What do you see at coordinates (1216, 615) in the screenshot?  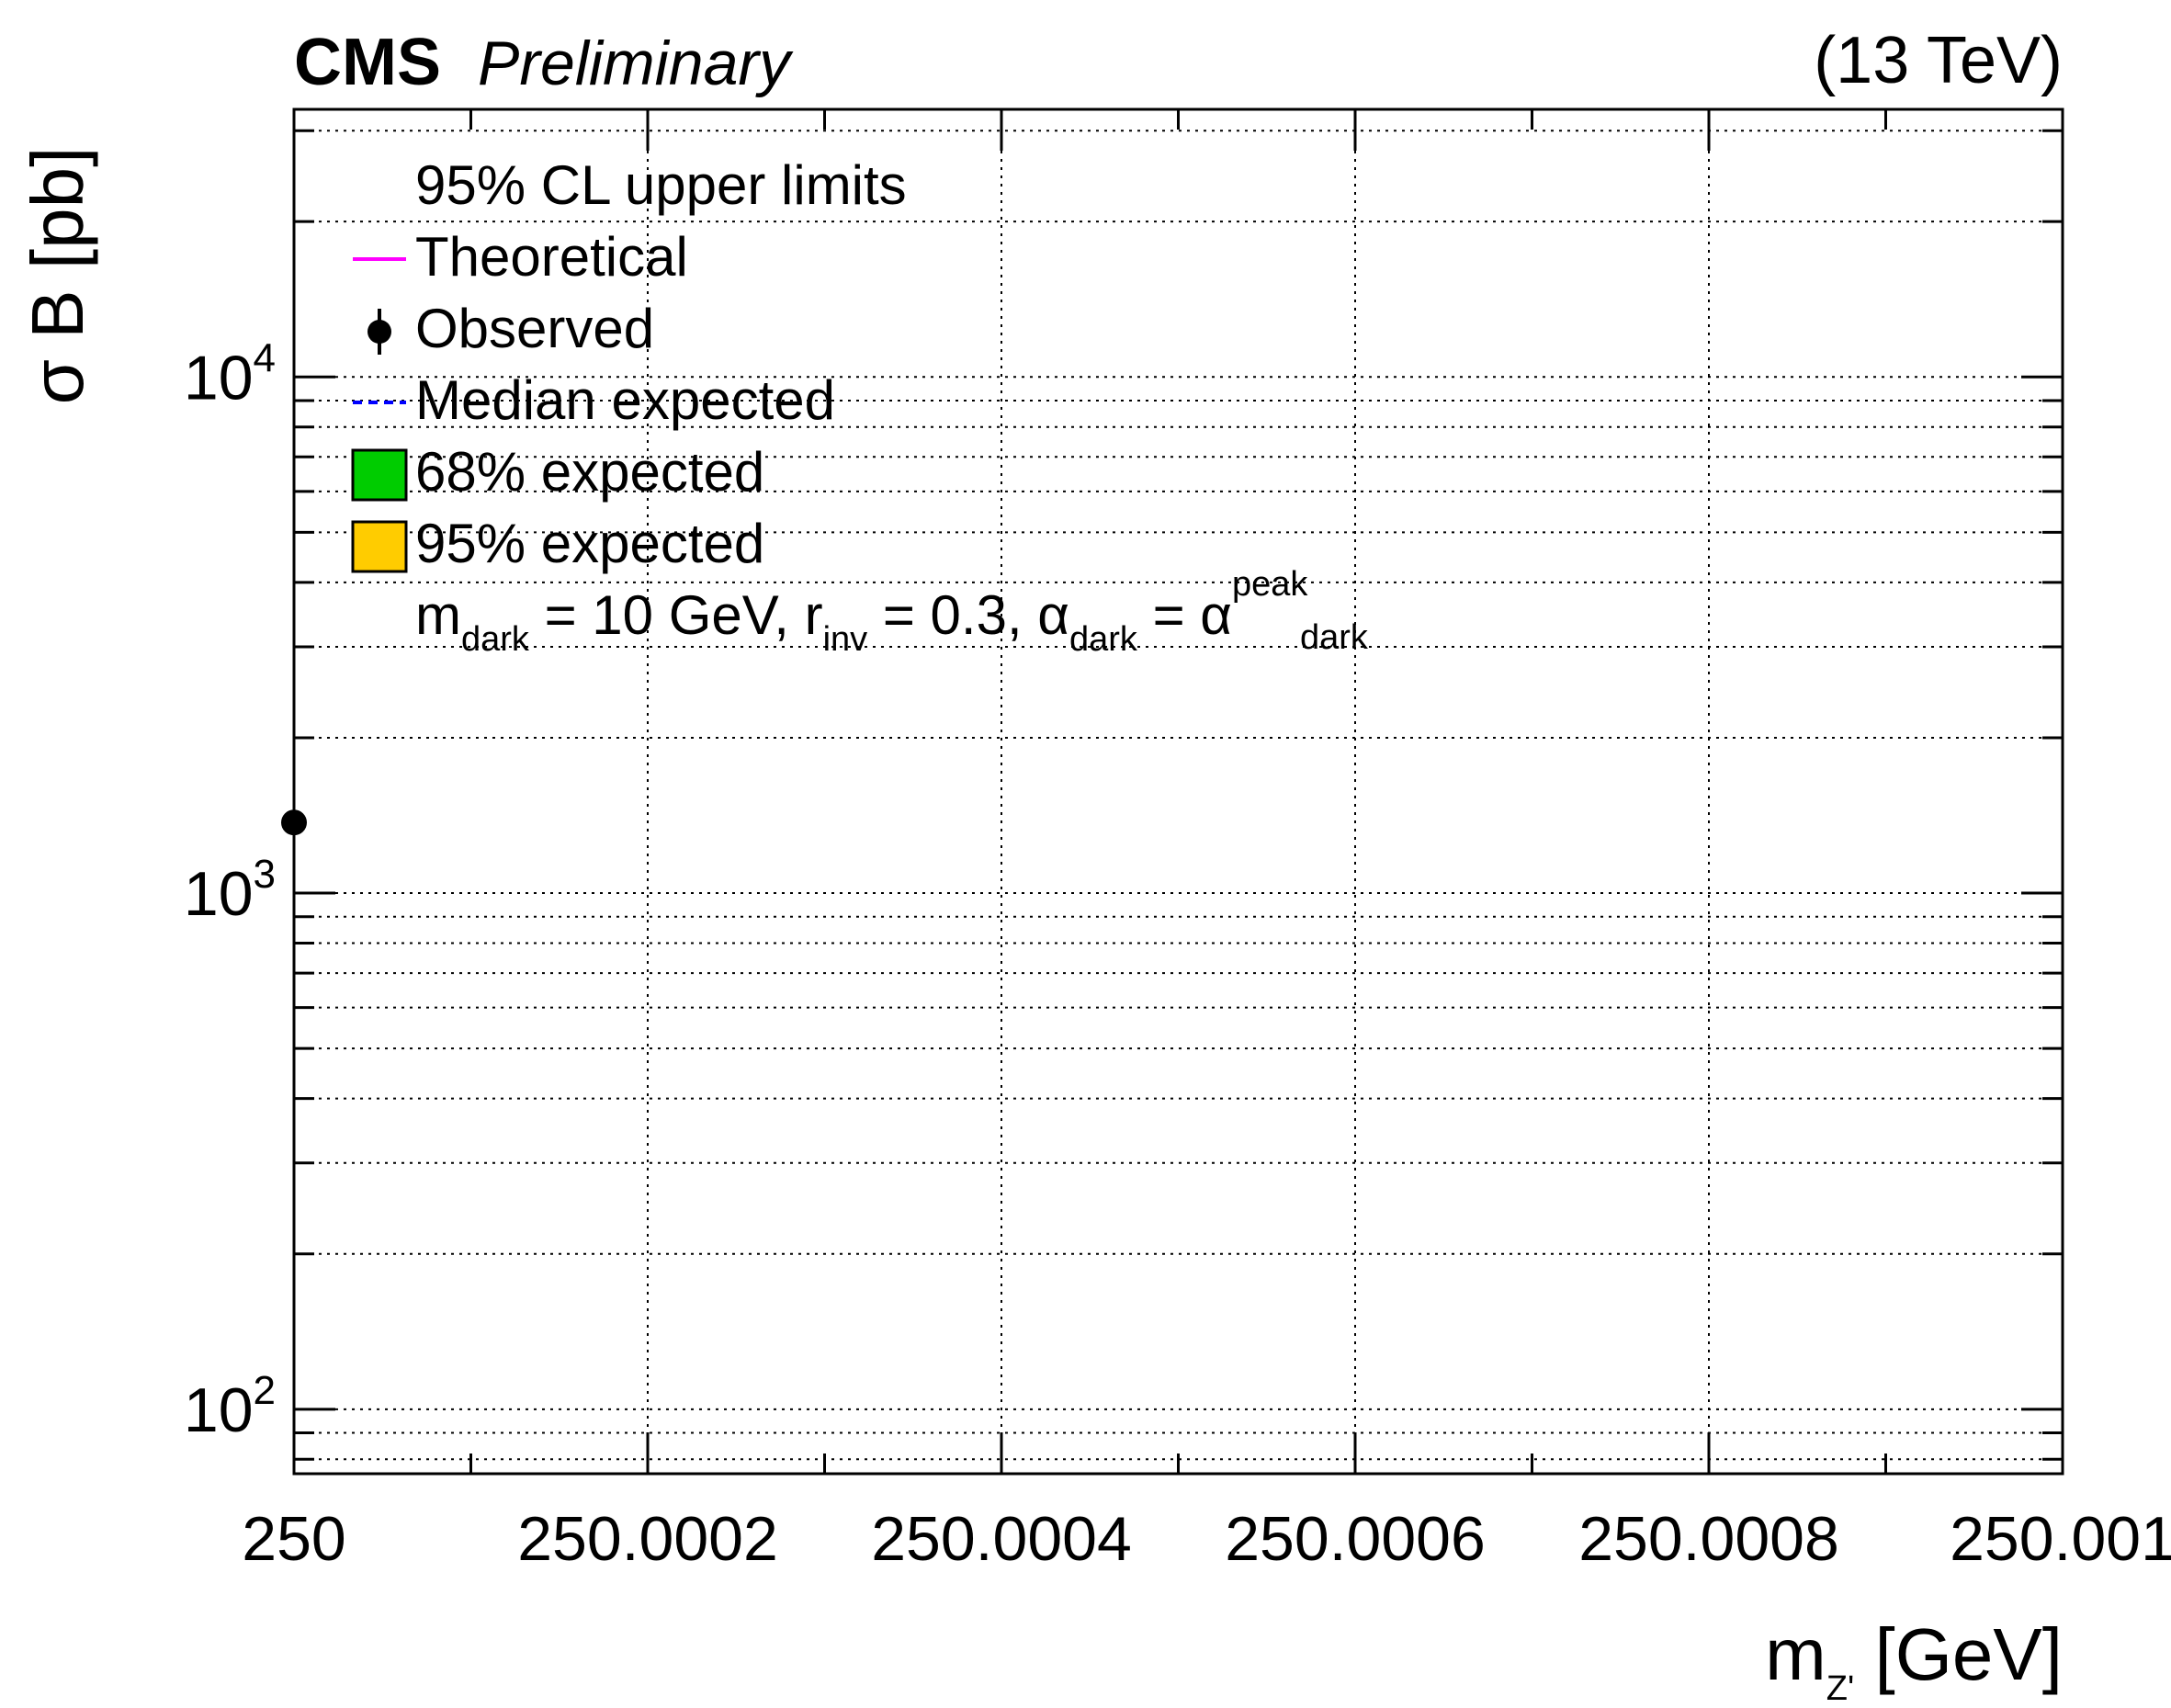 I see `param-alpha2: α` at bounding box center [1216, 615].